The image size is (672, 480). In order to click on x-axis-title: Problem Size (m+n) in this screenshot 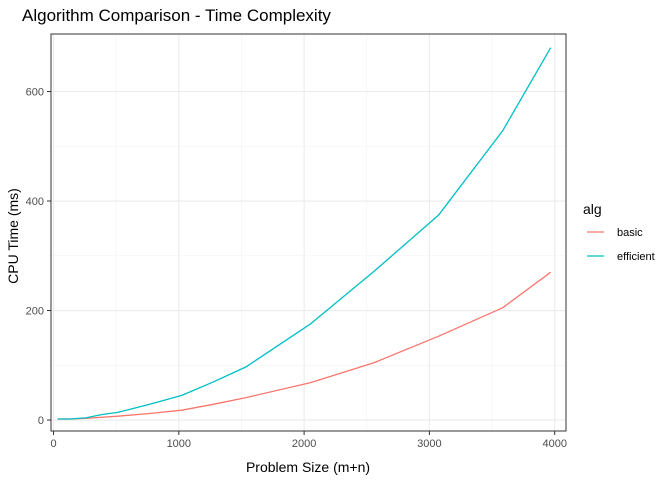, I will do `click(308, 467)`.